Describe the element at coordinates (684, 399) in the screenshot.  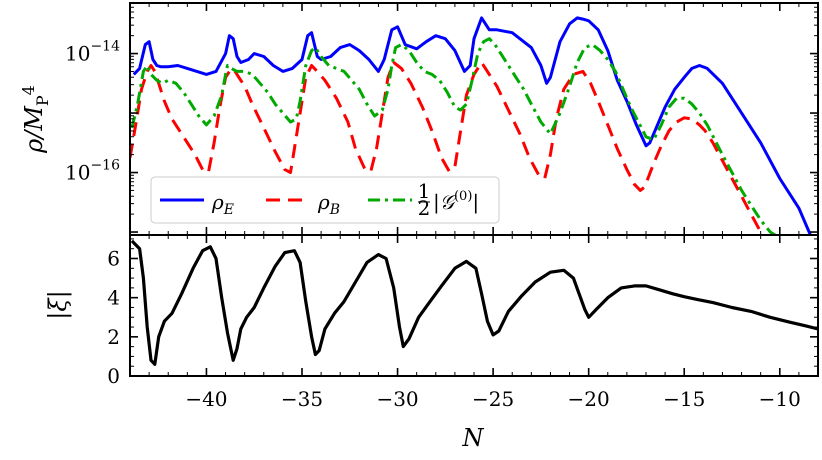
I see `x-tick-label: −15` at that location.